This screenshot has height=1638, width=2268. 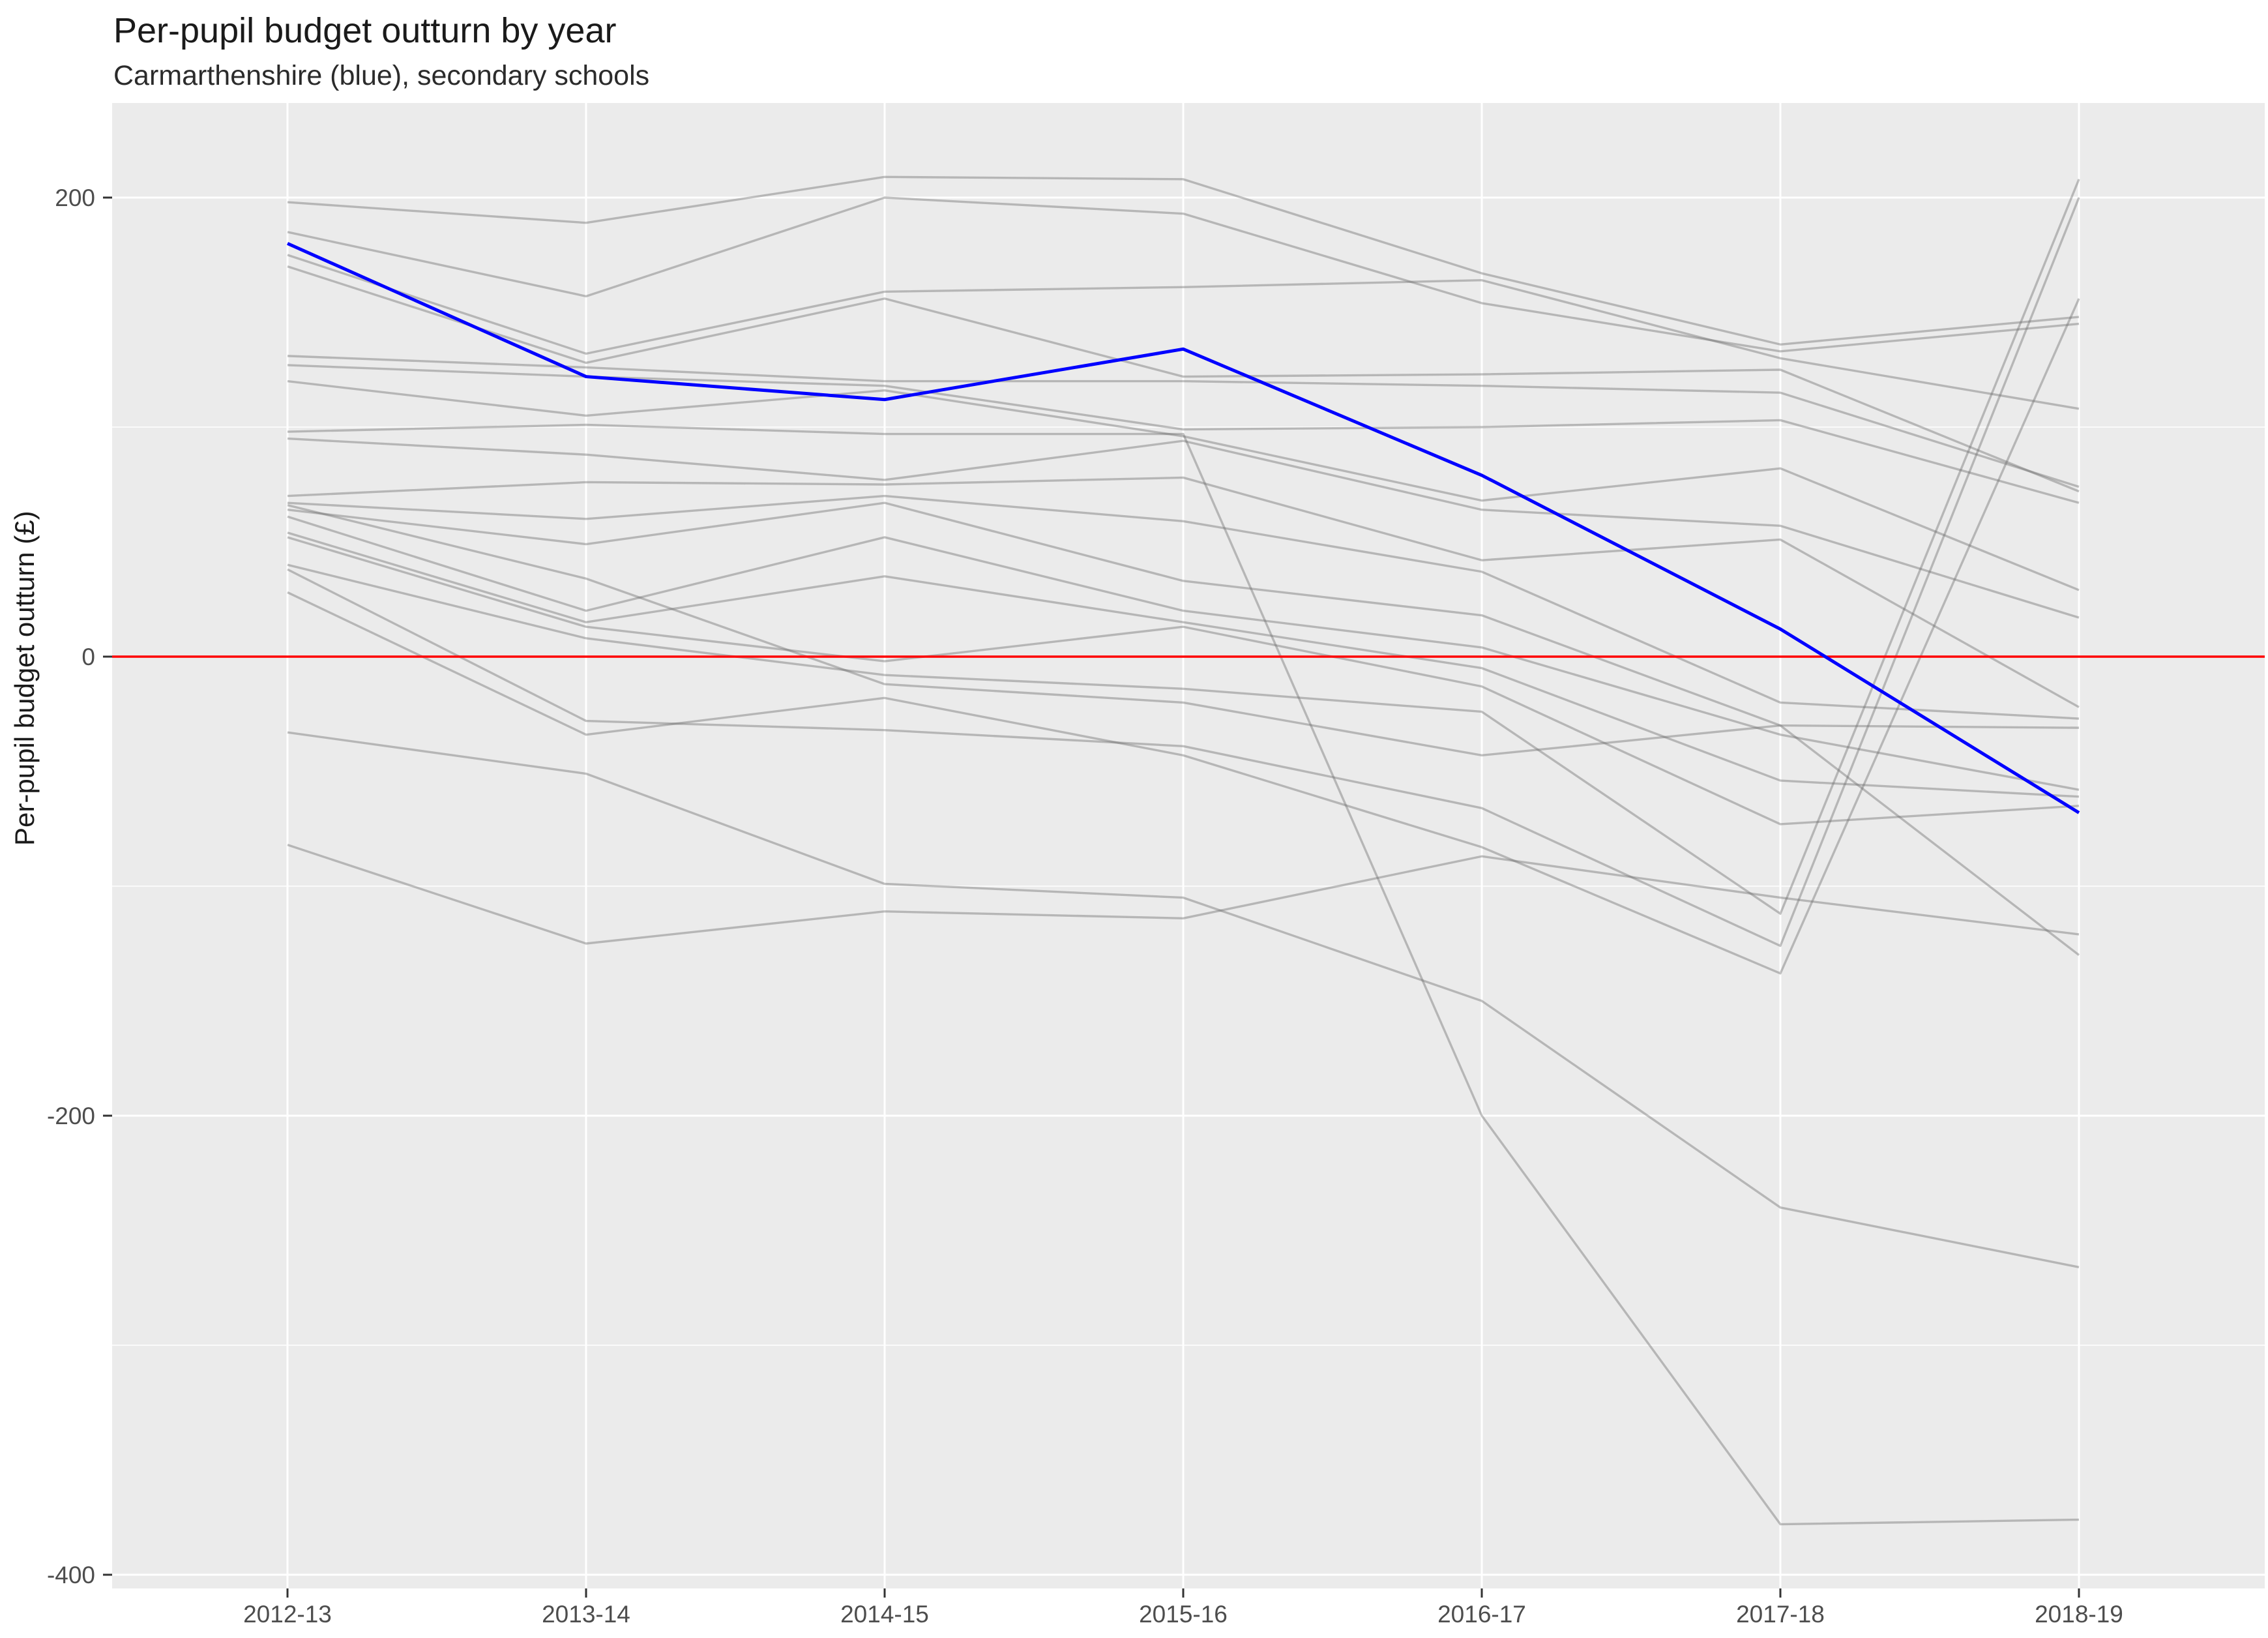 I want to click on x-tick-label: 2016-17, so click(x=1481, y=1615).